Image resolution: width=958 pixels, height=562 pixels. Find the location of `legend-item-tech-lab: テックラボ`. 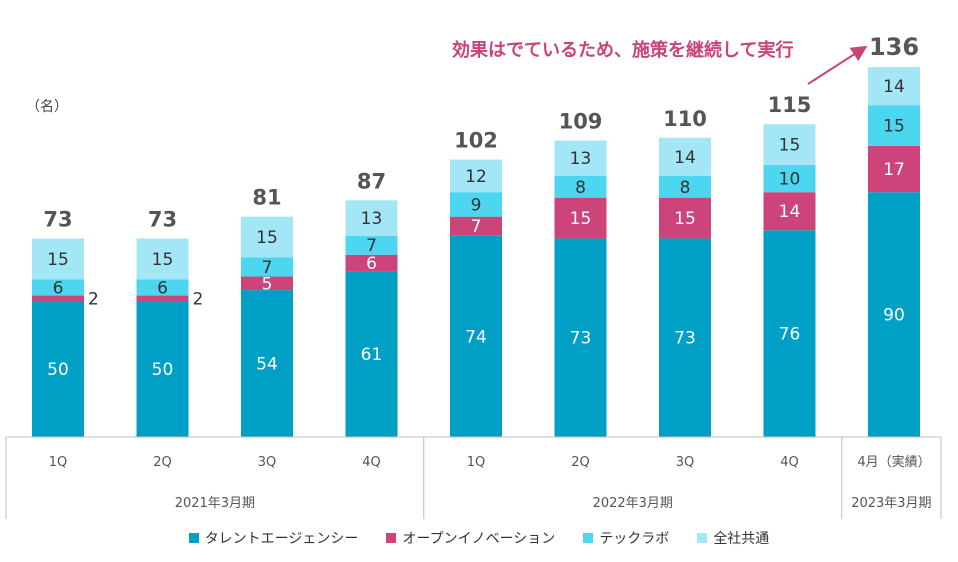

legend-item-tech-lab: テックラボ is located at coordinates (626, 538).